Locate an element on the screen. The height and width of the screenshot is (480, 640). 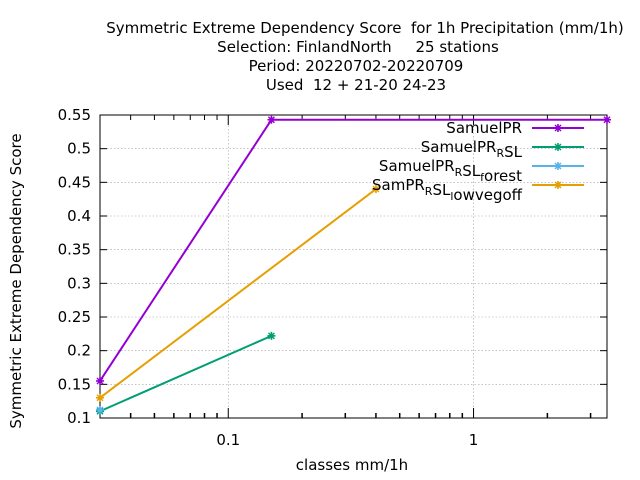
title-line-2: Selection: FinlandNorth 25 stations is located at coordinates (358, 47).